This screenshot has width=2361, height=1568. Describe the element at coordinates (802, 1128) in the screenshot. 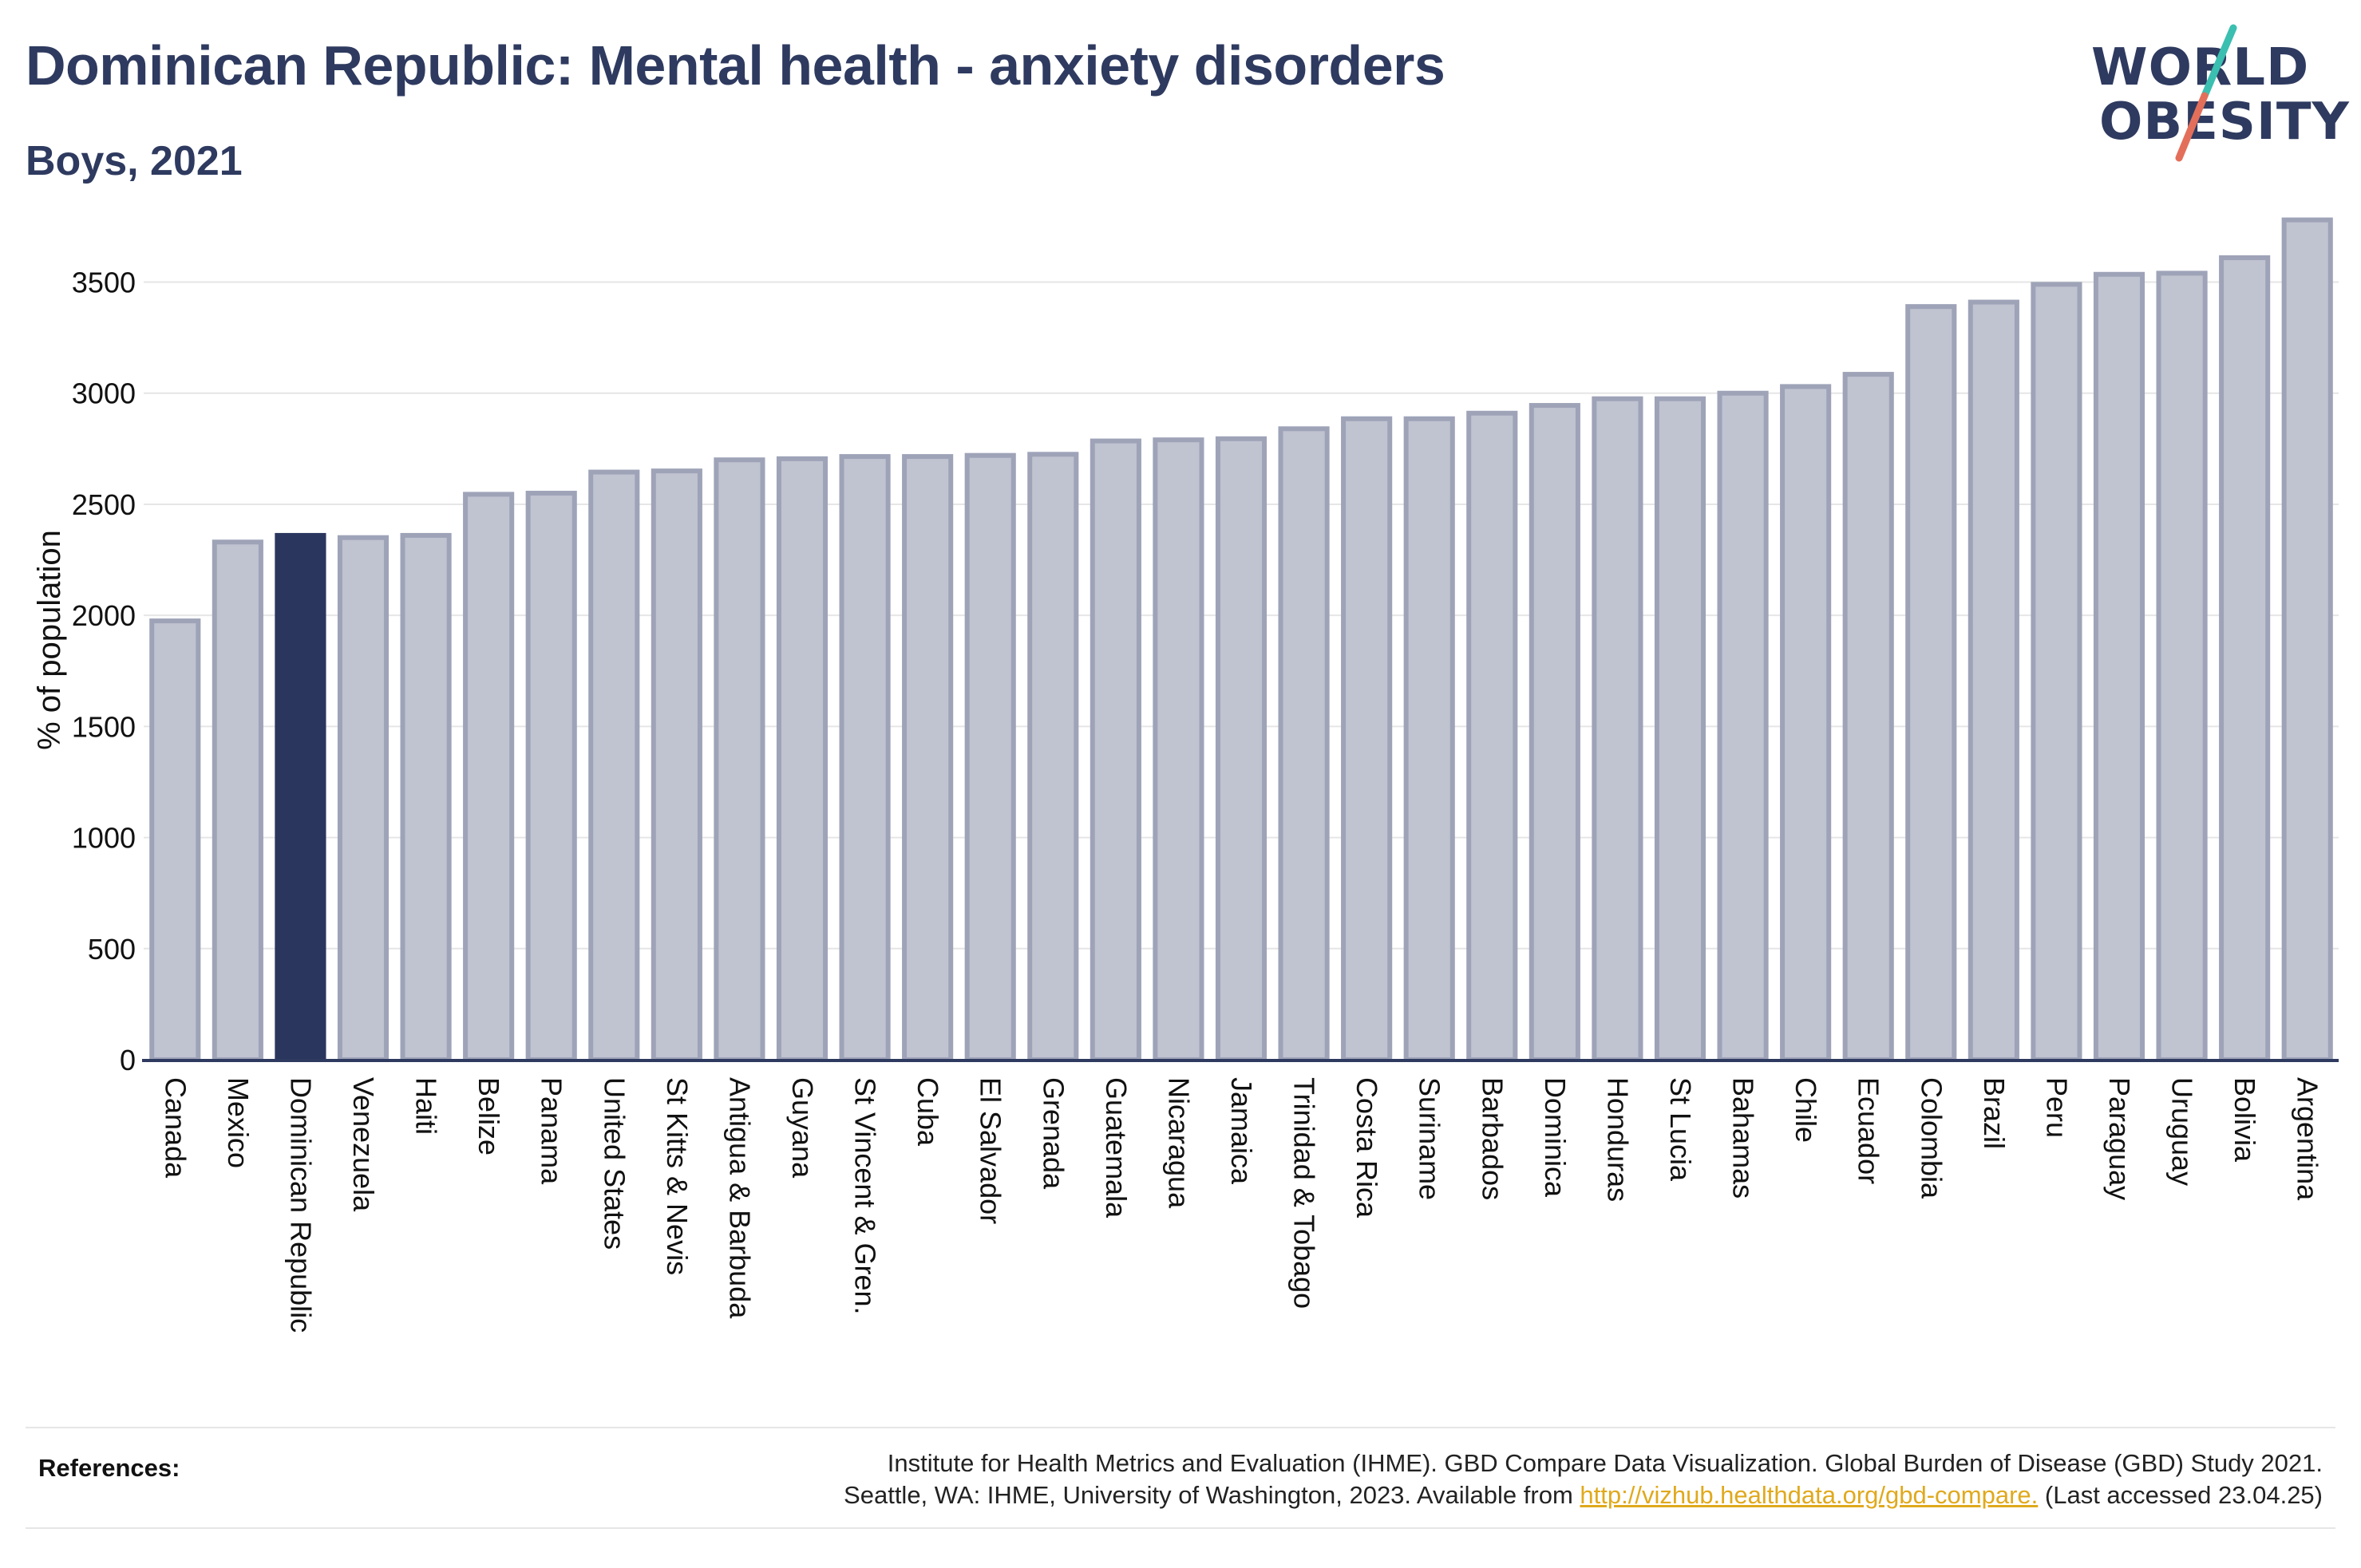

I see `x-tick-label: Guyana` at that location.